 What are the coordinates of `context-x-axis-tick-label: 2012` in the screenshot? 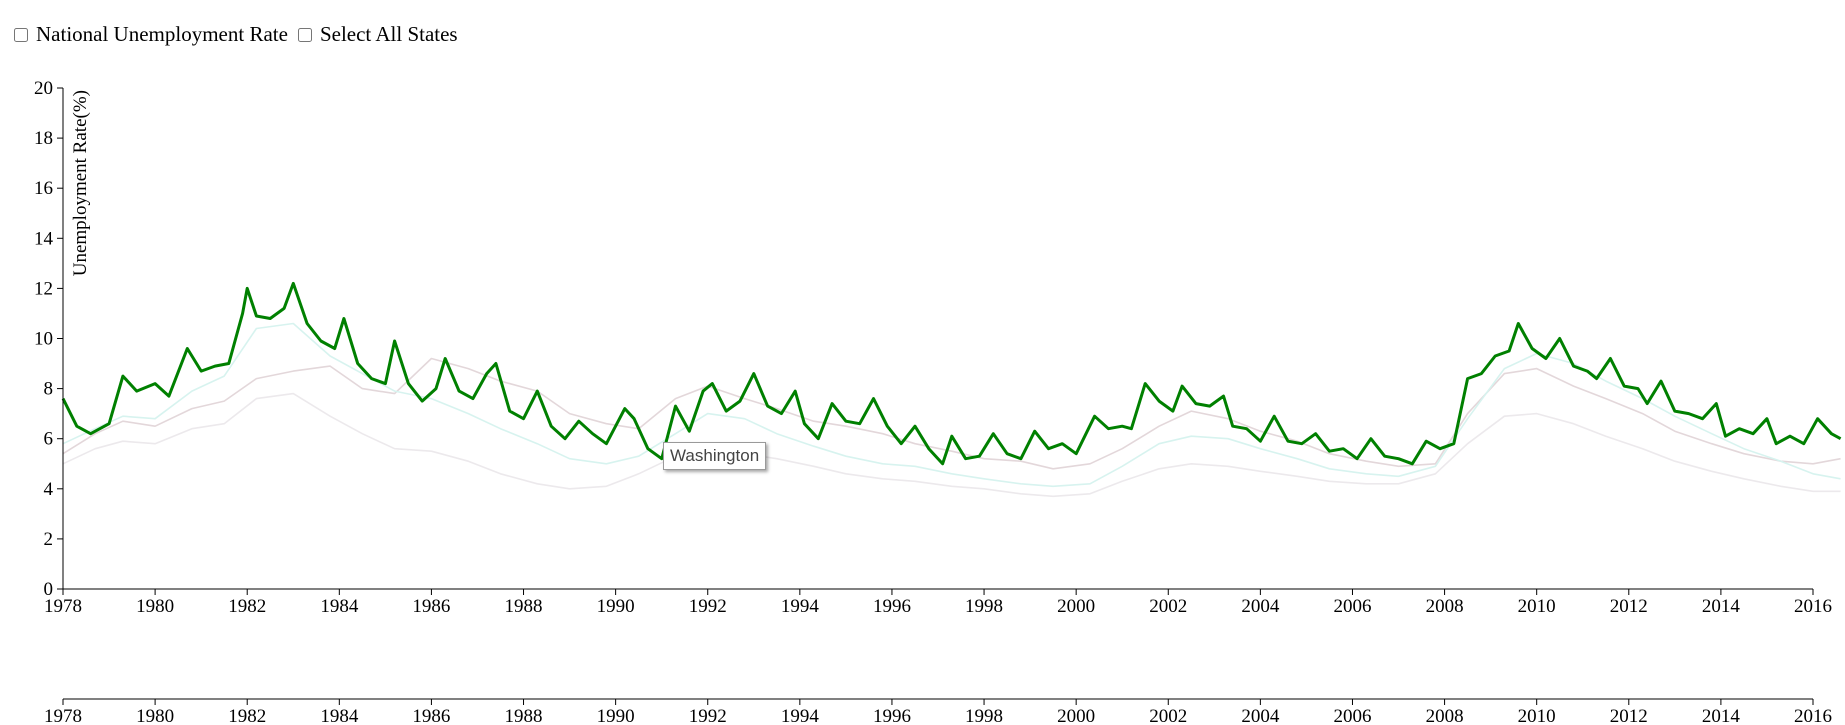 It's located at (1629, 715).